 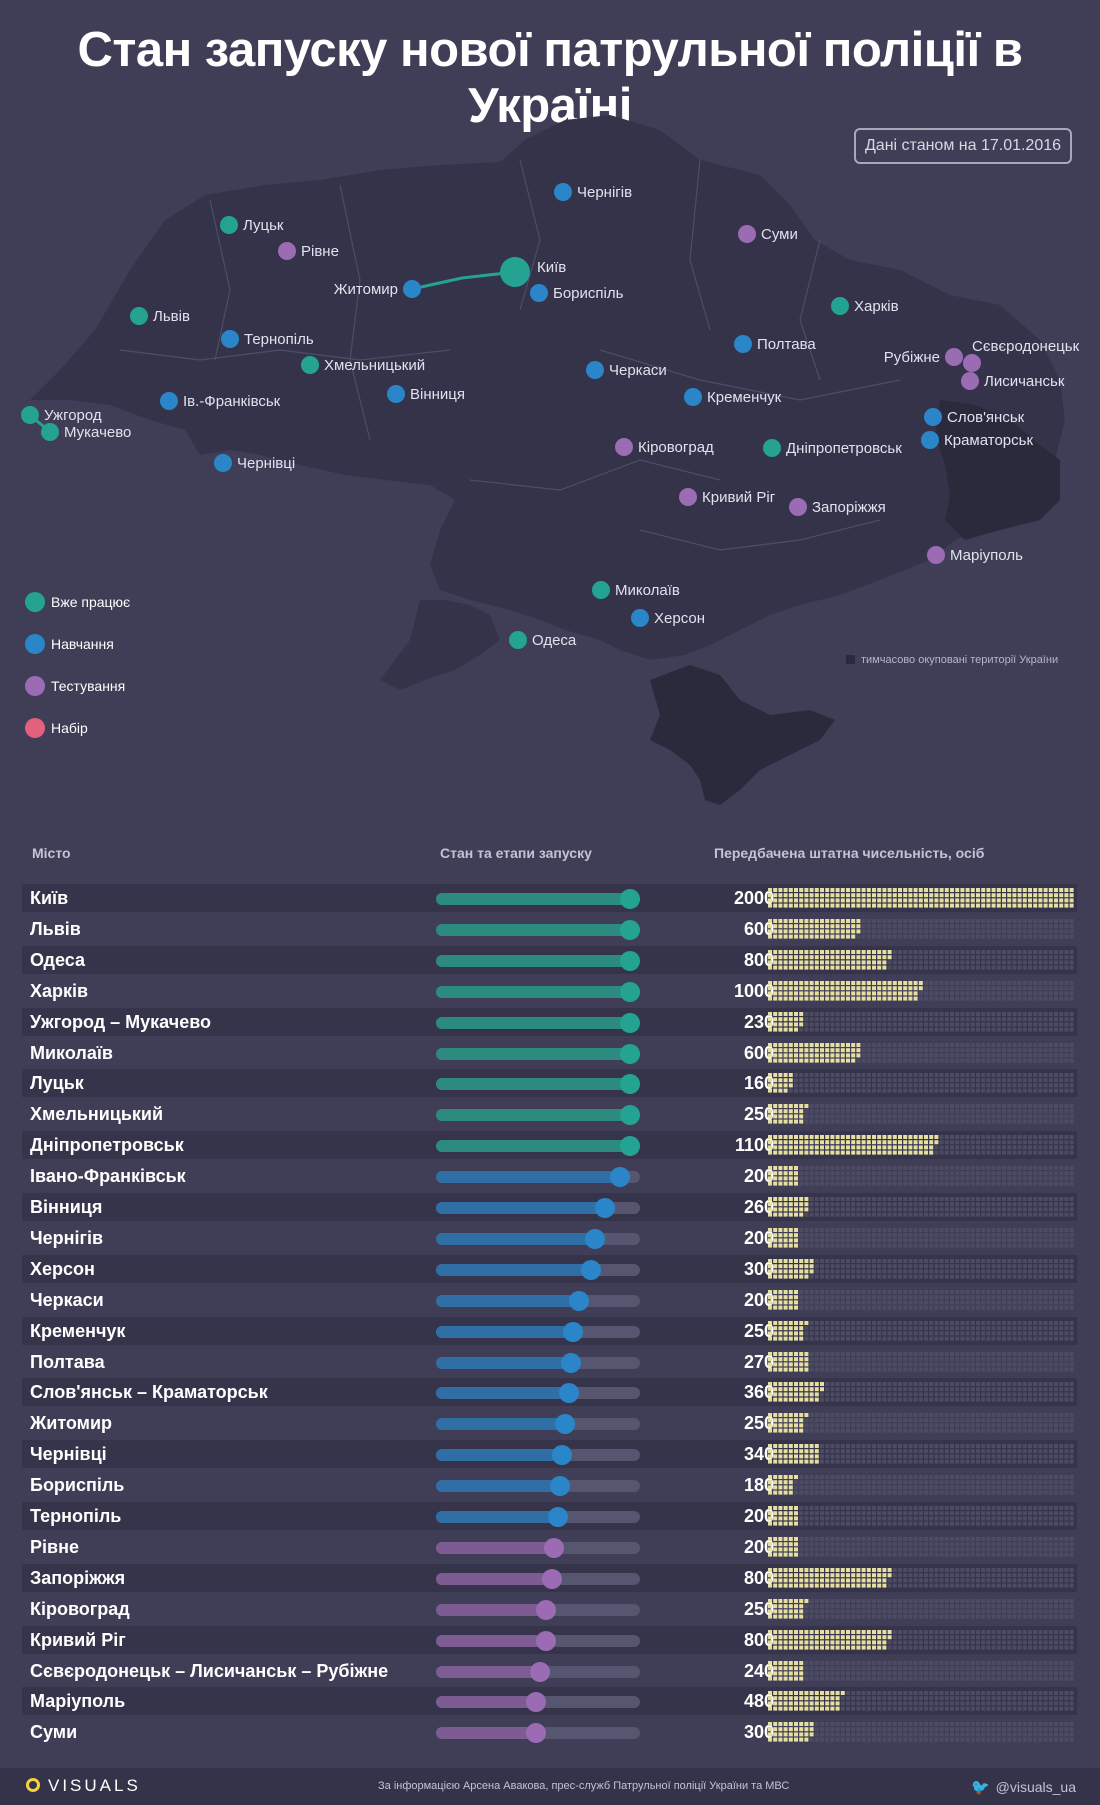 I want to click on map-city: Чернівці, so click(x=254, y=463).